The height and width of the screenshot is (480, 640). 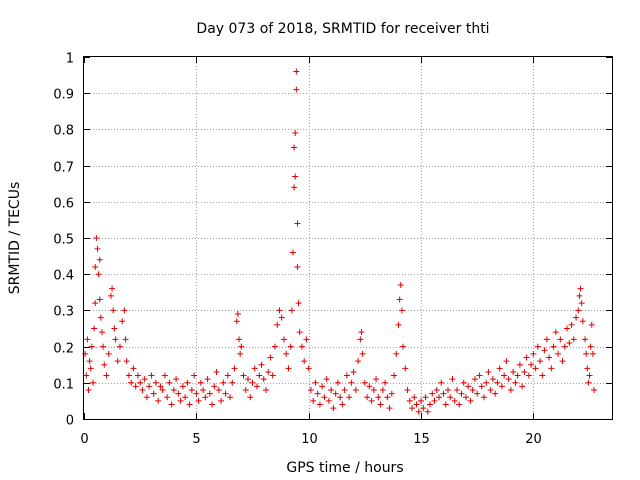 I want to click on x-tick-label: 20, so click(x=533, y=439).